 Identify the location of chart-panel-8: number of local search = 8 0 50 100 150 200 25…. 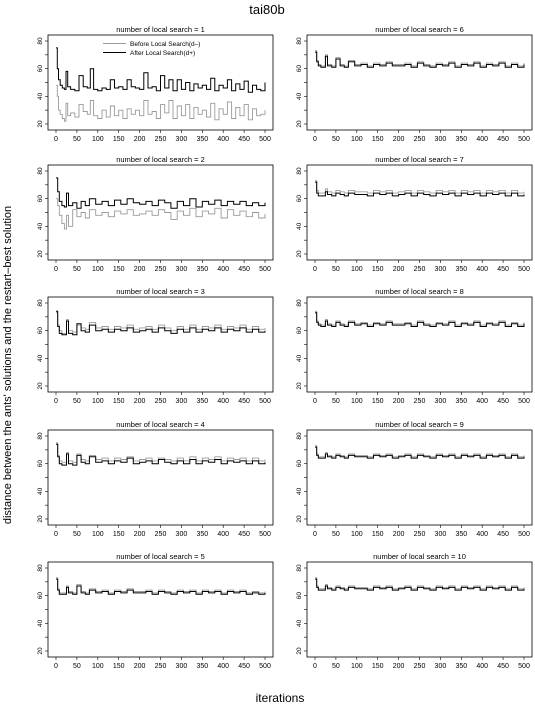
(414, 346).